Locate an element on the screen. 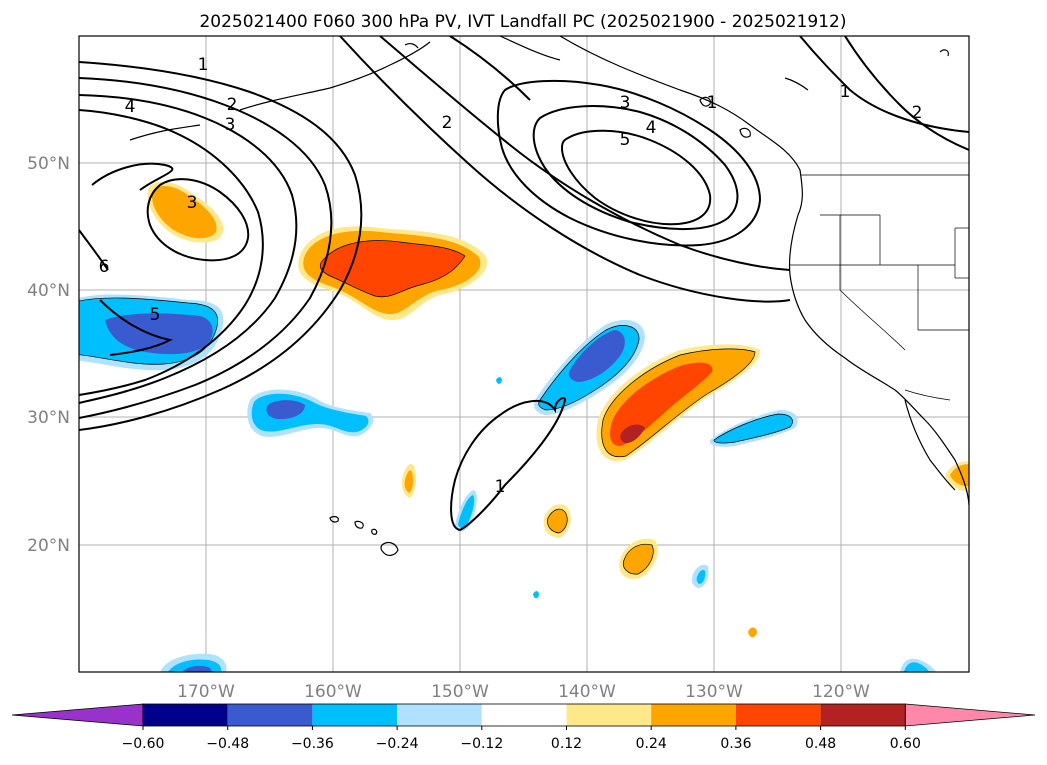  lon-label: 130°W is located at coordinates (714, 692).